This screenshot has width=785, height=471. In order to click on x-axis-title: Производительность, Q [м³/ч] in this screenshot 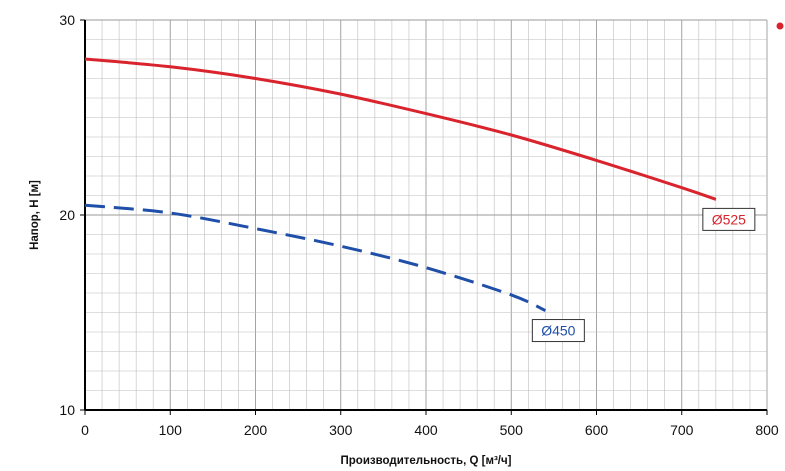, I will do `click(426, 461)`.